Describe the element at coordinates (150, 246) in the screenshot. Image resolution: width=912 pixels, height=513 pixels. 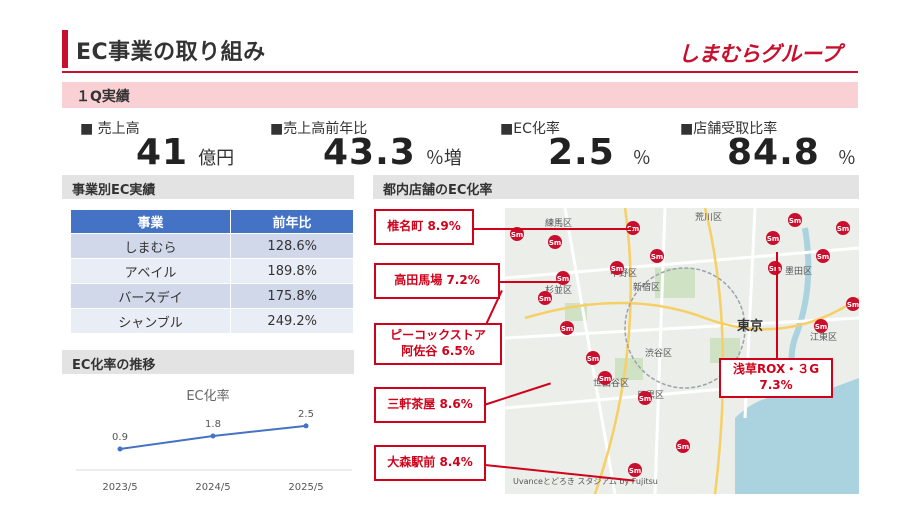
I see `business-name: しまむら` at that location.